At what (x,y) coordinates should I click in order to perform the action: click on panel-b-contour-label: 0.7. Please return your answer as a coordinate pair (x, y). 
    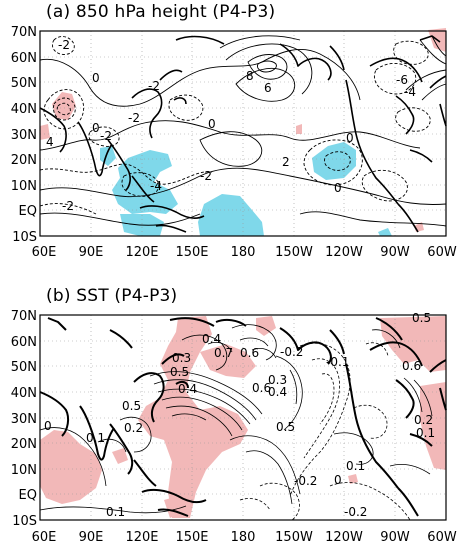
    Looking at the image, I should click on (223, 353).